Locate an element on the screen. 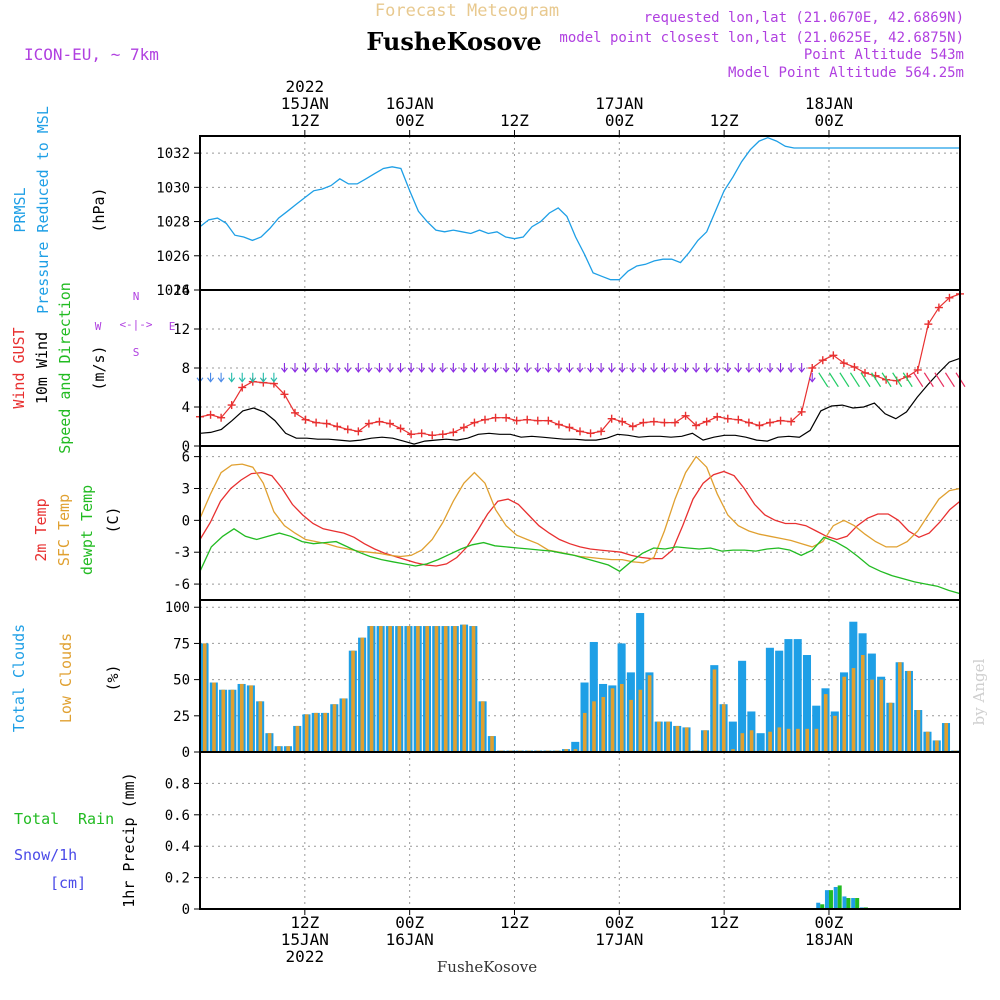  dewpt-line is located at coordinates (580, 561).